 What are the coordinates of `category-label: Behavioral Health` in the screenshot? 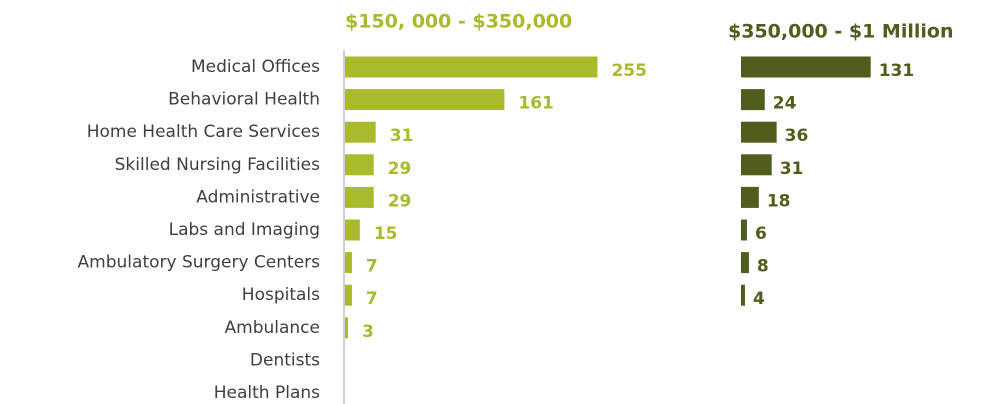 It's located at (244, 100).